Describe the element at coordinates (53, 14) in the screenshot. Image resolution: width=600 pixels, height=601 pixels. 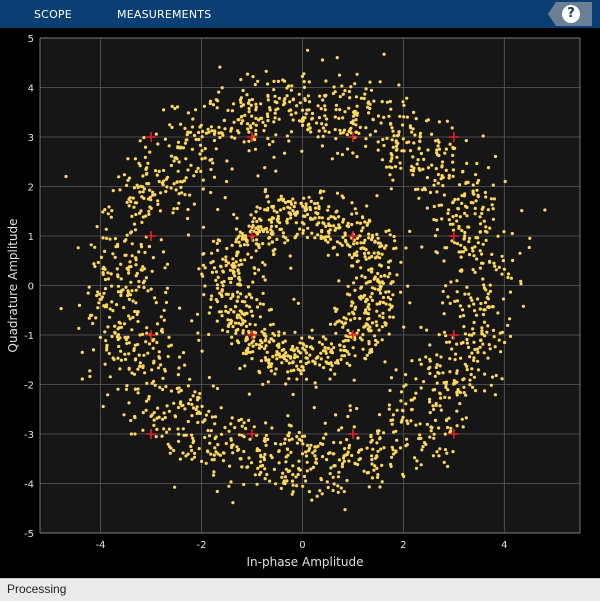
I see `tab-scope: SCOPE` at that location.